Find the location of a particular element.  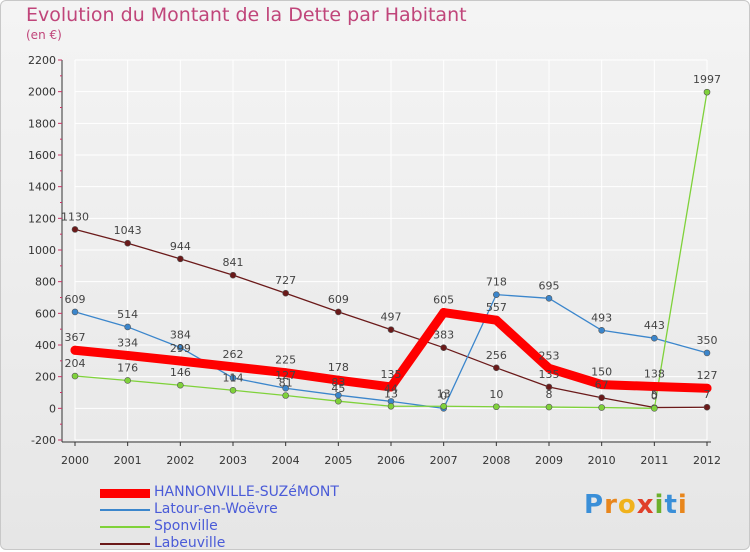

data-label: 493 is located at coordinates (601, 317).